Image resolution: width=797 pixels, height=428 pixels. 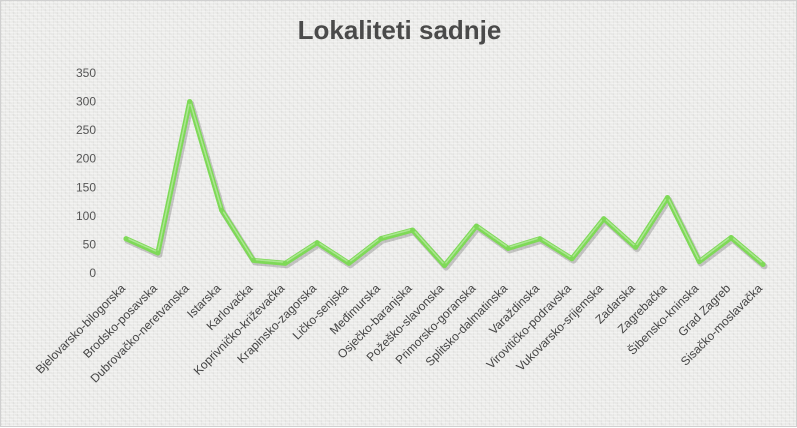 I want to click on y-tick-label: 0, so click(x=92, y=273).